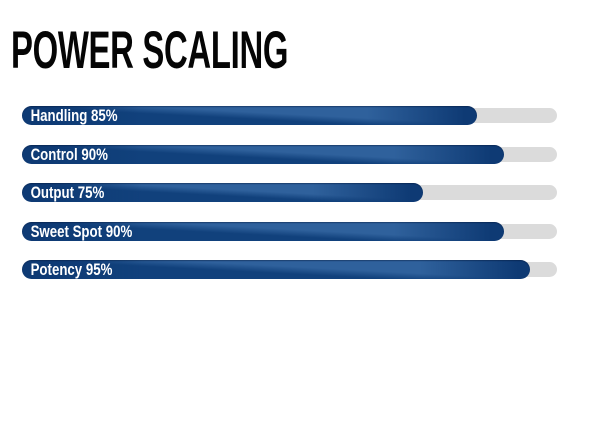  Describe the element at coordinates (74, 115) in the screenshot. I see `bar-label-handling: Handling 85%` at that location.